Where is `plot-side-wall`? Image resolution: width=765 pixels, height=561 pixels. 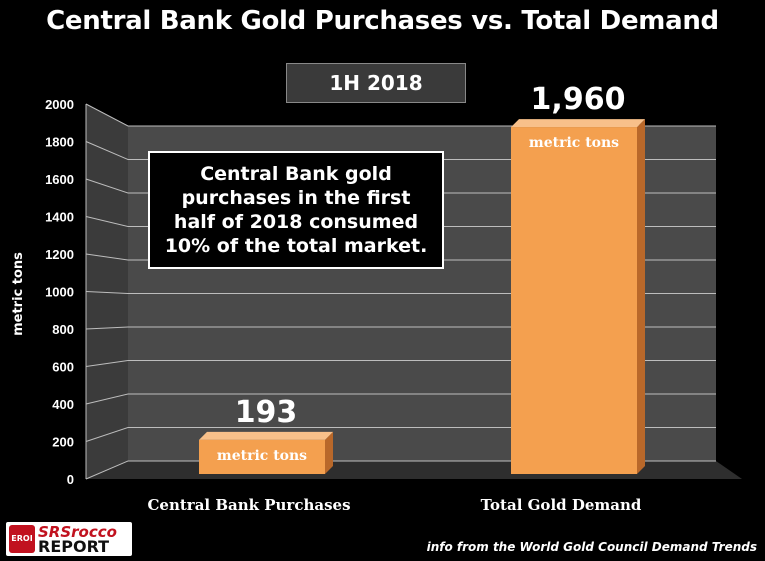
plot-side-wall is located at coordinates (107, 291).